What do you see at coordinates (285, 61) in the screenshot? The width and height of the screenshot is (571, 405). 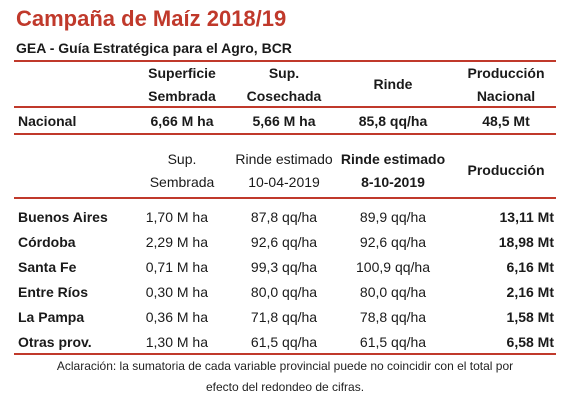 I see `header-rule` at bounding box center [285, 61].